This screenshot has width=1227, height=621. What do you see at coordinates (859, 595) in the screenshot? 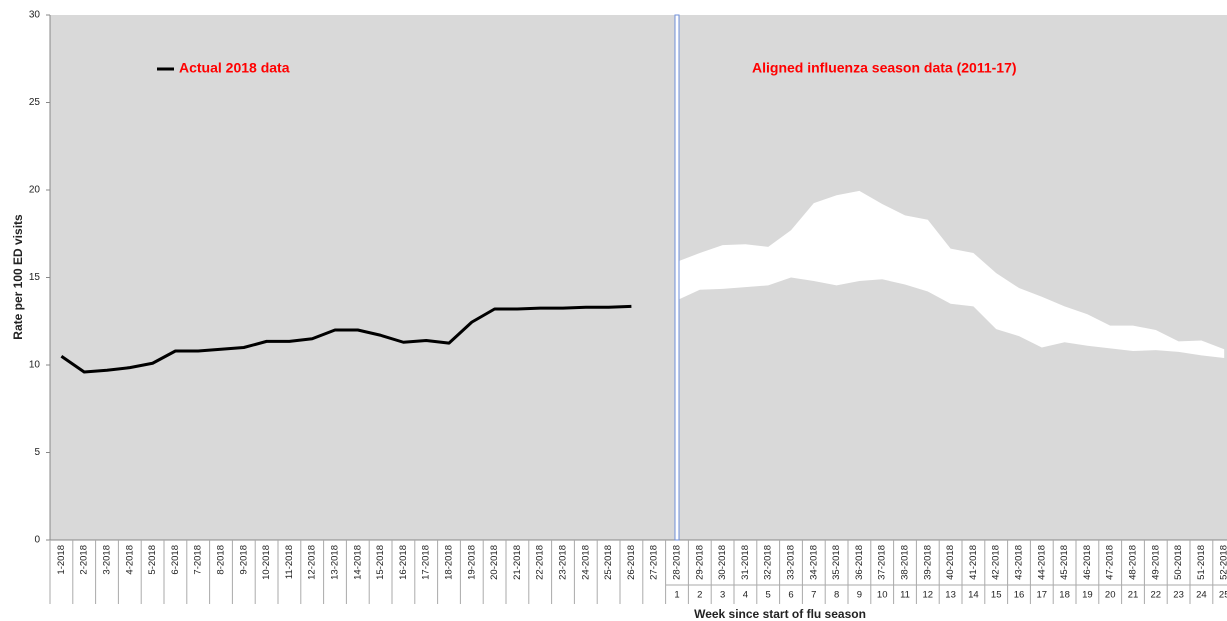
I see `season-week-label: 9` at bounding box center [859, 595].